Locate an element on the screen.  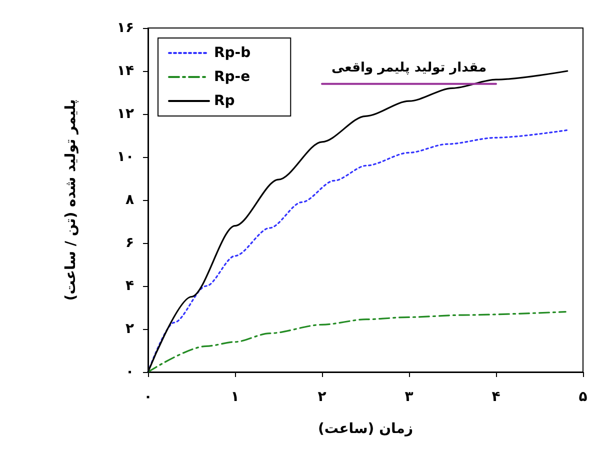
line-series is located at coordinates (356, 342).